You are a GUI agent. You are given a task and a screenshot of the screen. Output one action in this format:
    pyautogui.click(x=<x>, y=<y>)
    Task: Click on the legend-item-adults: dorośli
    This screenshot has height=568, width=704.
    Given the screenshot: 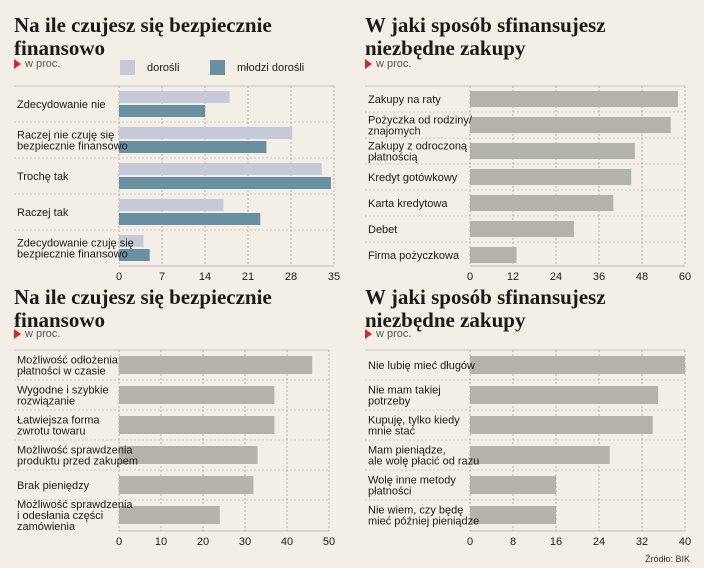 What is the action you would take?
    pyautogui.click(x=149, y=67)
    